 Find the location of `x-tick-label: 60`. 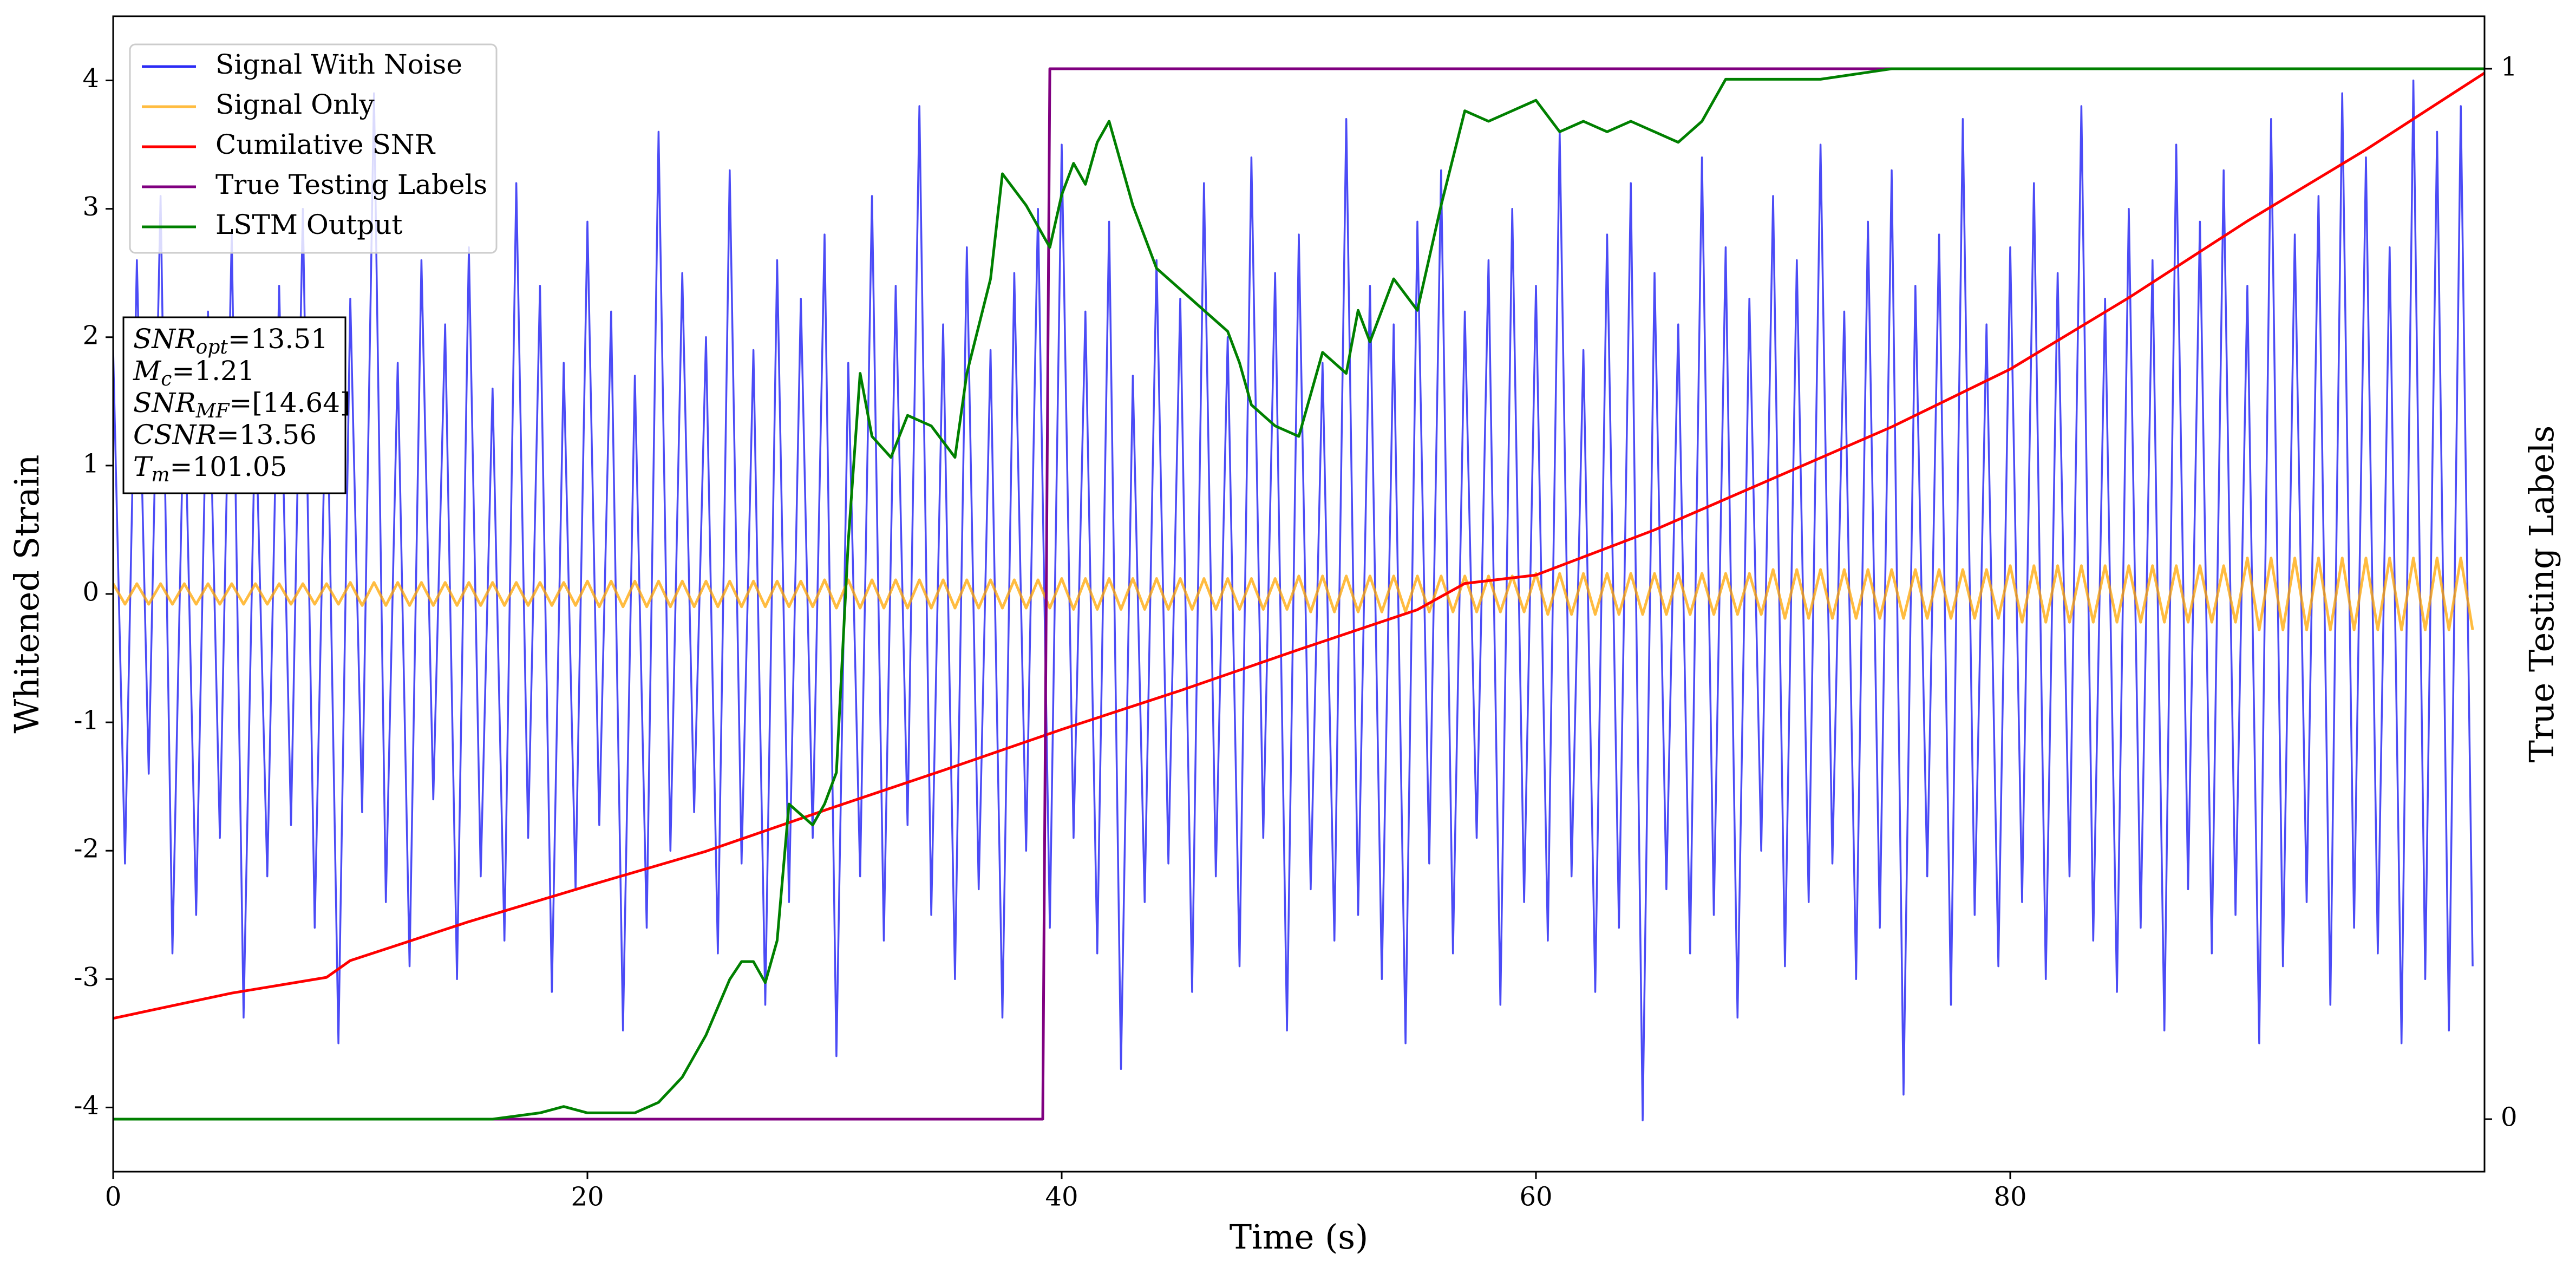

x-tick-label: 60 is located at coordinates (1535, 1197).